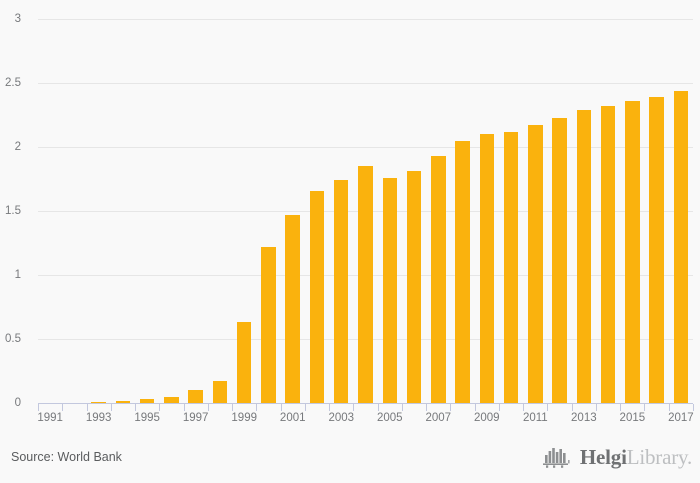  I want to click on y-axis-tick-label: 2, so click(17, 147).